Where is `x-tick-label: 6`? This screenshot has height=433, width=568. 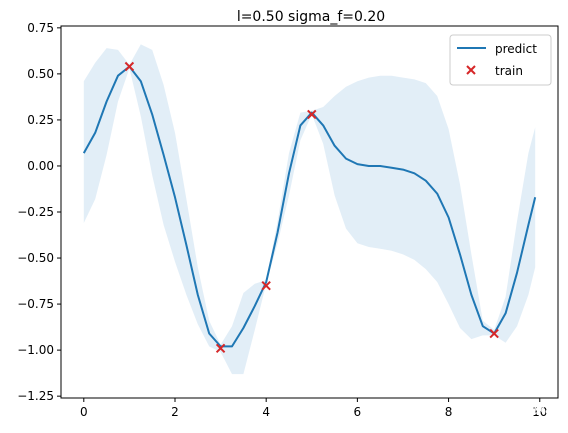 x-tick-label: 6 is located at coordinates (358, 412).